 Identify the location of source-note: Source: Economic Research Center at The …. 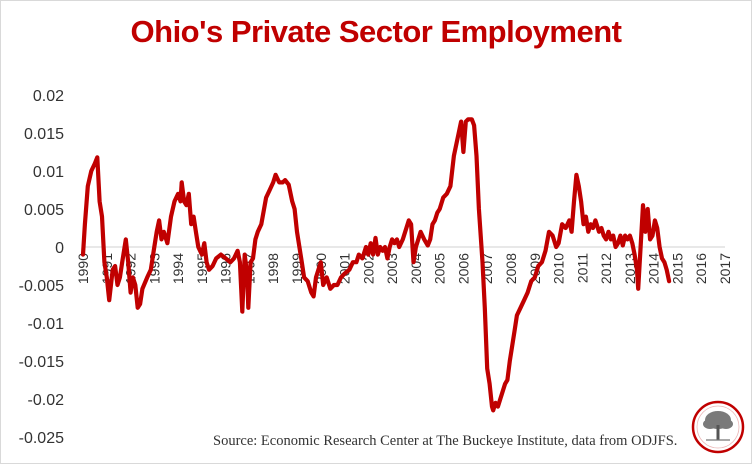
(445, 441).